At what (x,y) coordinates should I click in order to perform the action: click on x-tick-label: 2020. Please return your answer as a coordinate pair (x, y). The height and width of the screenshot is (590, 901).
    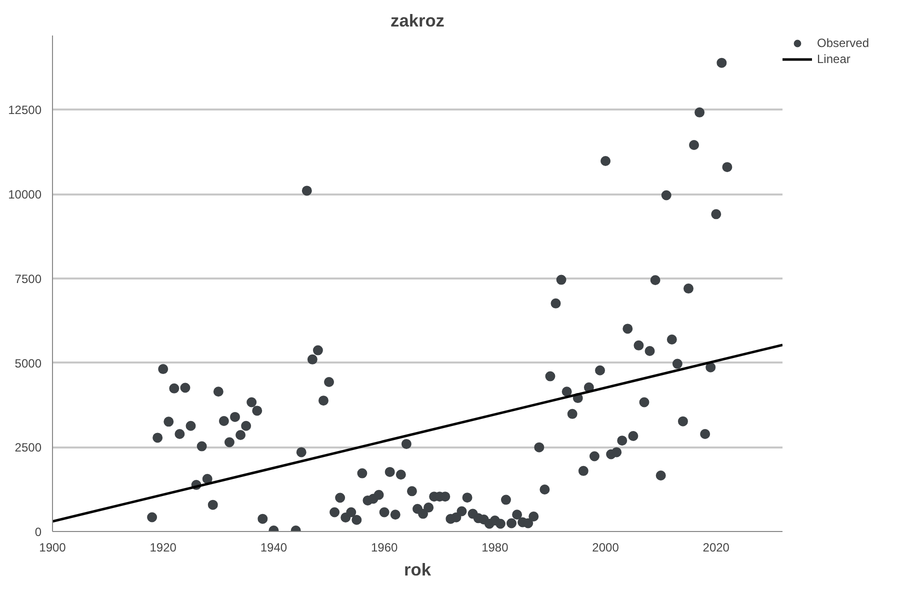
    Looking at the image, I should click on (716, 547).